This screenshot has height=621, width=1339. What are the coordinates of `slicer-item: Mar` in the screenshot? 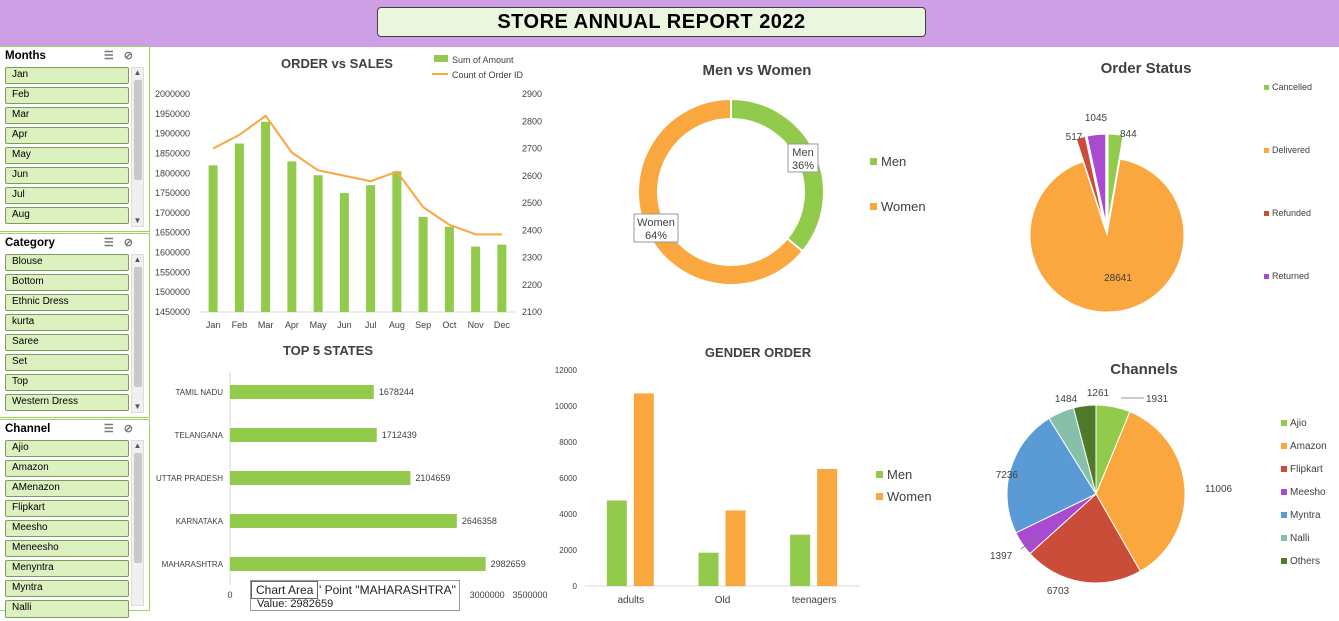 It's located at (67, 115).